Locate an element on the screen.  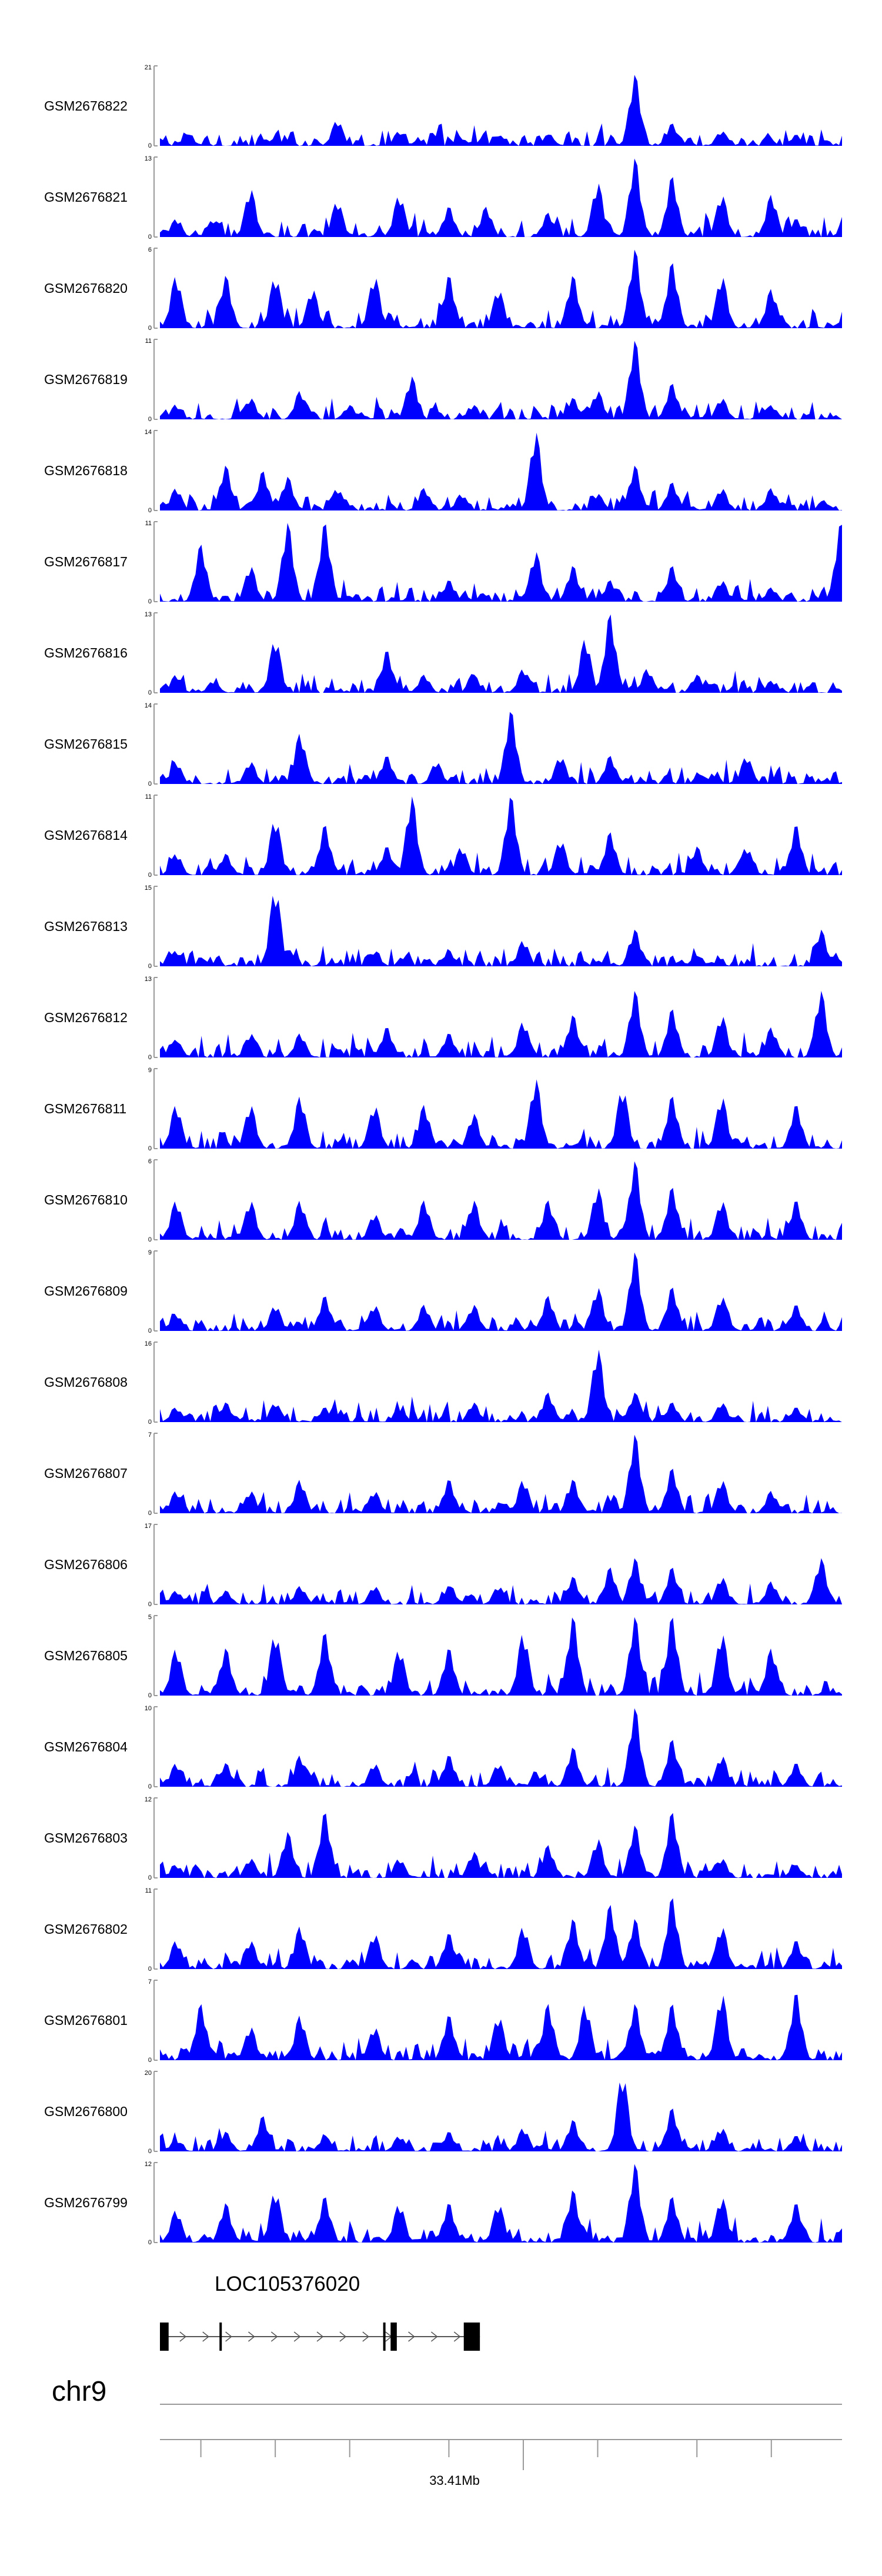
track-label: GSM2676806 is located at coordinates (86, 1564).